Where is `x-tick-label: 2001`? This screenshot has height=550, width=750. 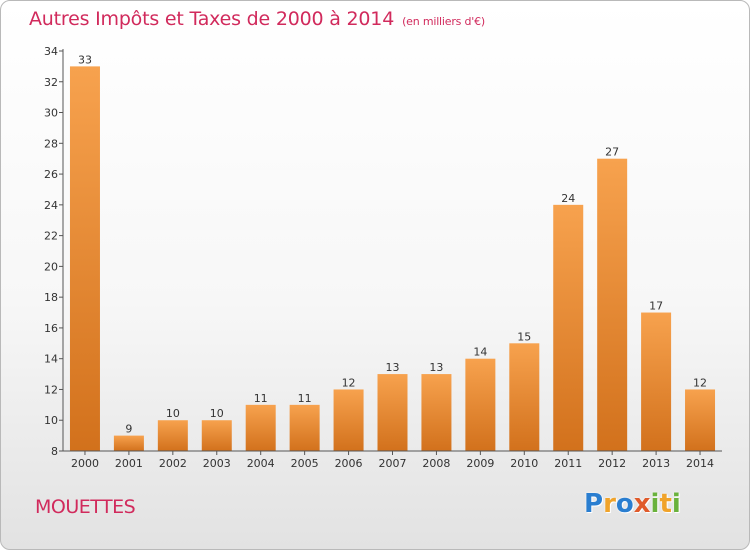 x-tick-label: 2001 is located at coordinates (129, 463).